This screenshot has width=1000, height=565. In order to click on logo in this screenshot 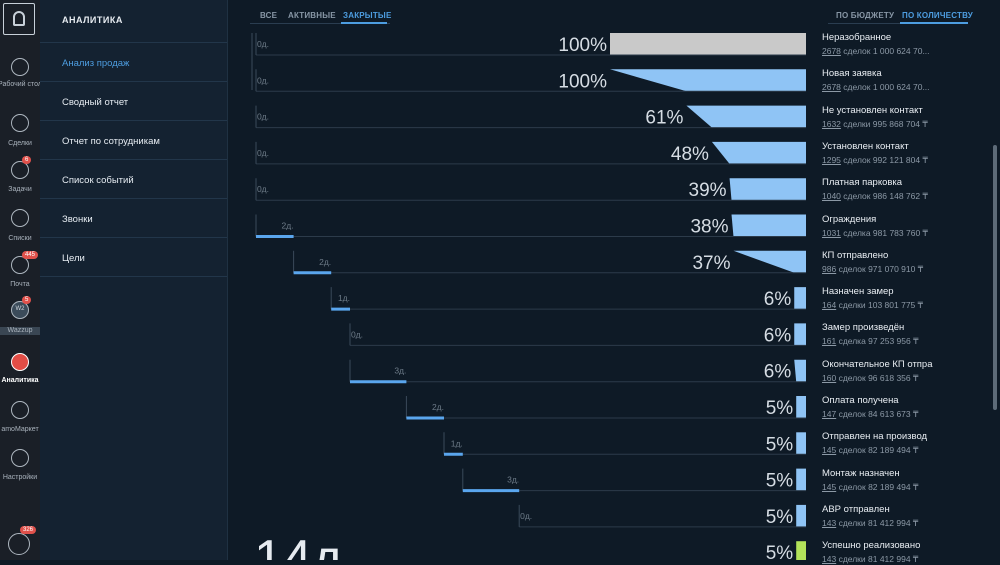, I will do `click(19, 19)`.